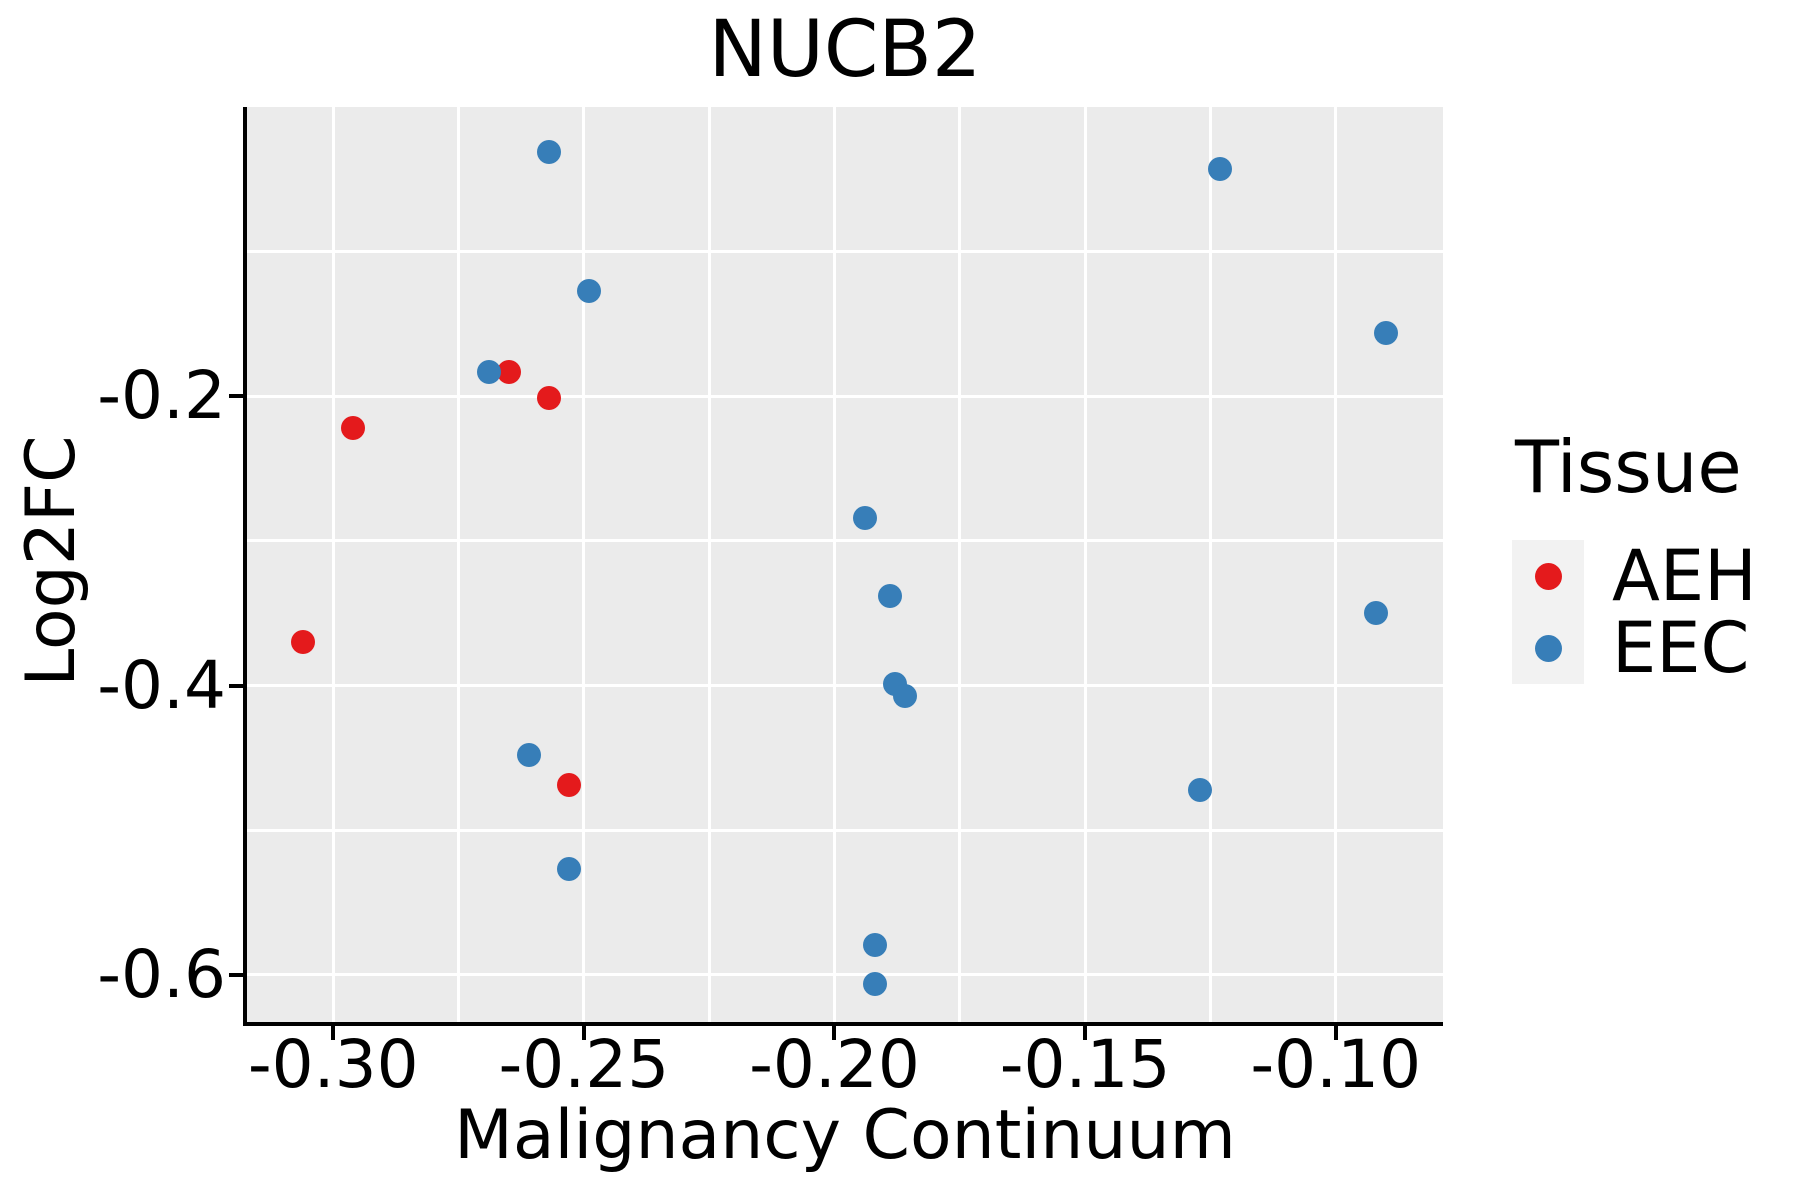 Image resolution: width=1800 pixels, height=1200 pixels. I want to click on legend-key-eec, so click(1548, 648).